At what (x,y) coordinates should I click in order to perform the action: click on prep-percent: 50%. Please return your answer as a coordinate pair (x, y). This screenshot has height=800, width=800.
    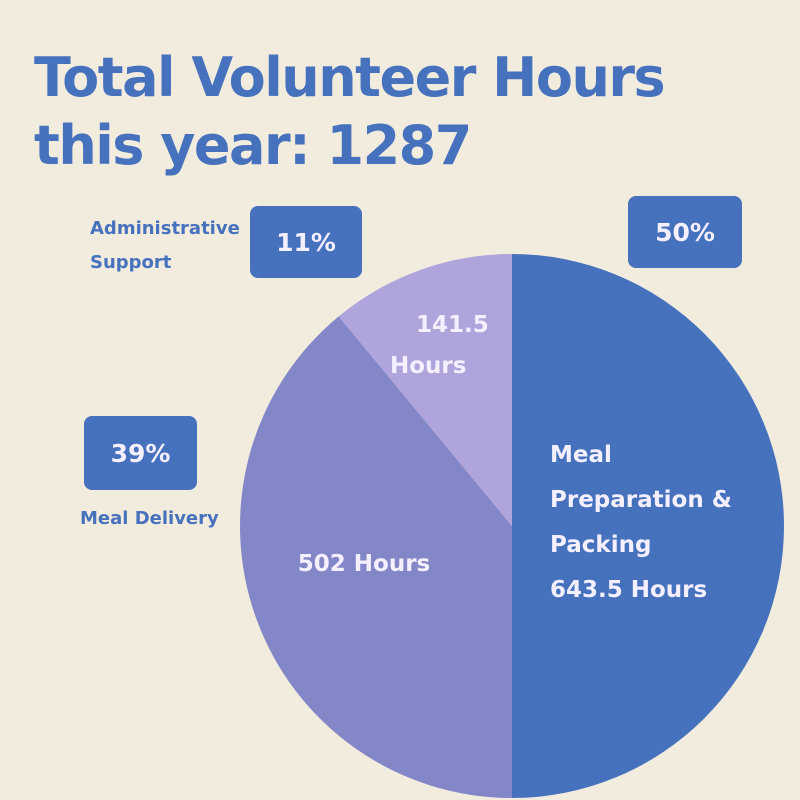
    Looking at the image, I should click on (685, 232).